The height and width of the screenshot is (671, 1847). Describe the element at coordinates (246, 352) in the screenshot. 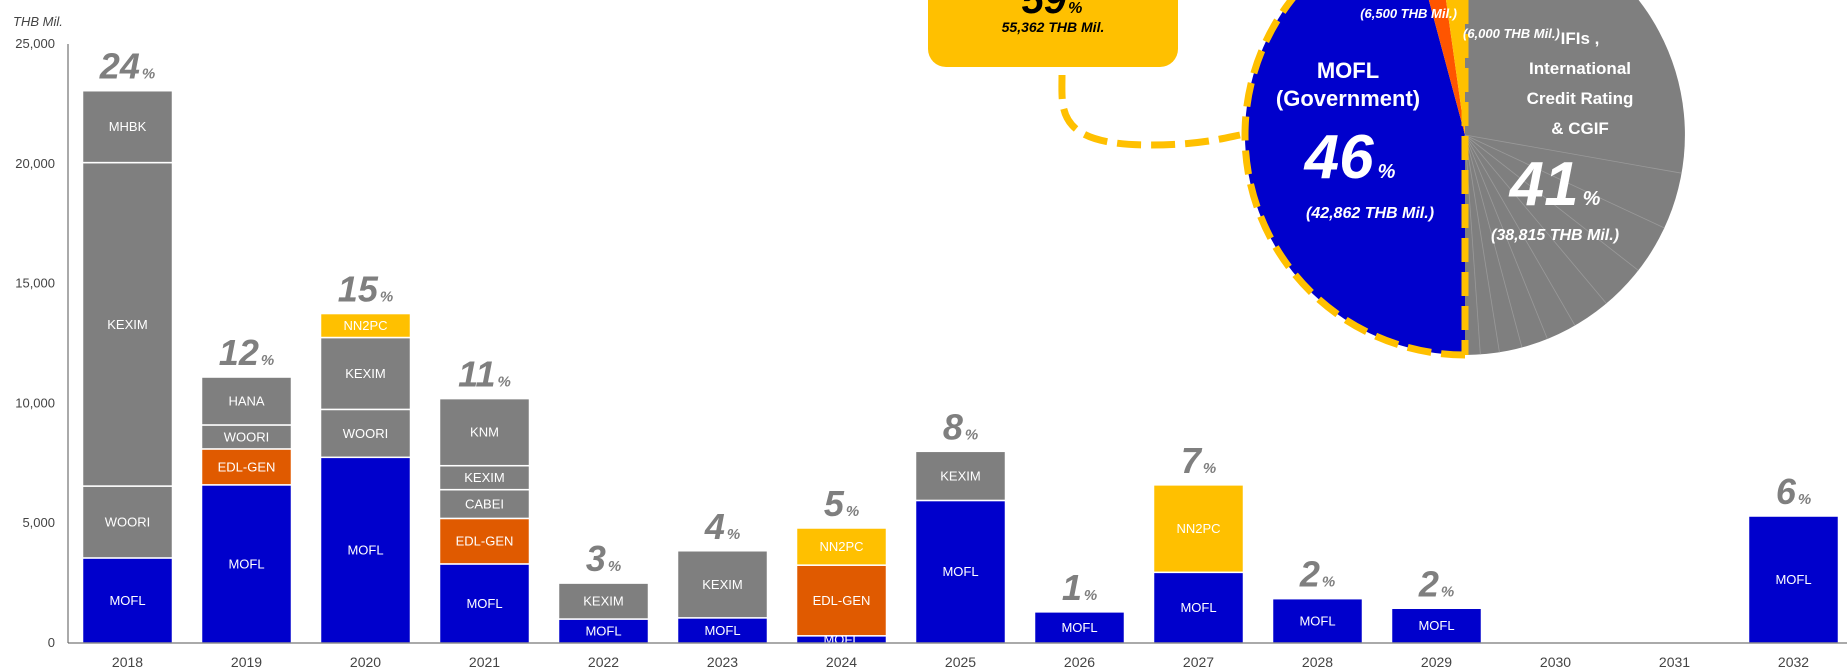

I see `bar-percent-label: 12%` at that location.